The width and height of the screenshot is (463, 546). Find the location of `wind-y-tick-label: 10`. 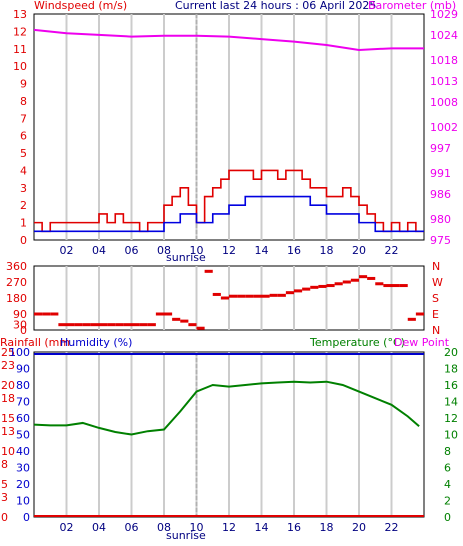

wind-y-tick-label: 10 is located at coordinates (20, 66).